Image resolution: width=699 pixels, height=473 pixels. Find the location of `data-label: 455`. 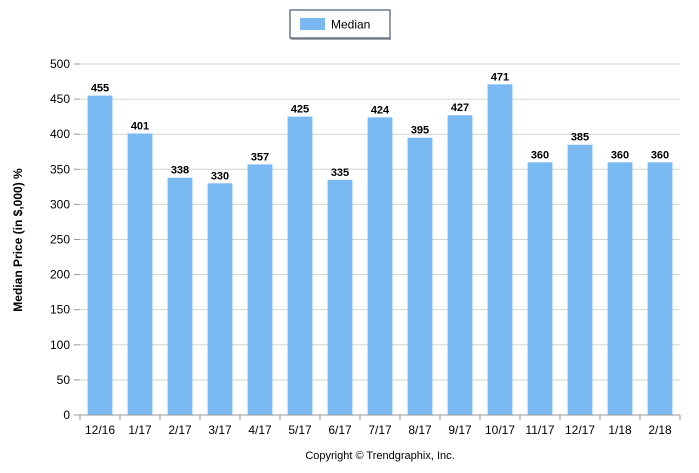

data-label: 455 is located at coordinates (100, 89).